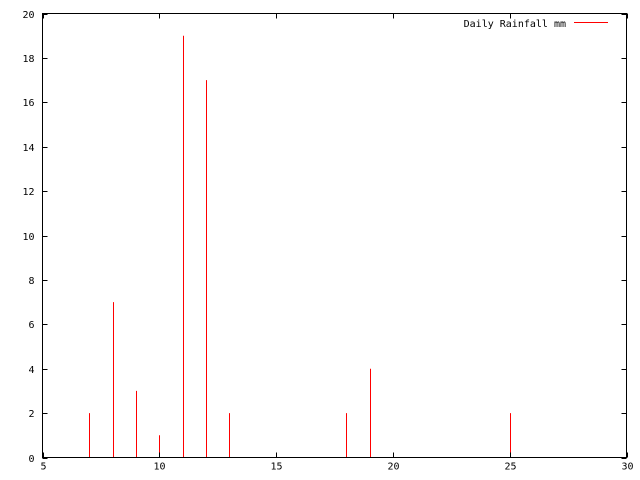 The width and height of the screenshot is (640, 480). Describe the element at coordinates (31, 281) in the screenshot. I see `y-tick-label: 8` at that location.